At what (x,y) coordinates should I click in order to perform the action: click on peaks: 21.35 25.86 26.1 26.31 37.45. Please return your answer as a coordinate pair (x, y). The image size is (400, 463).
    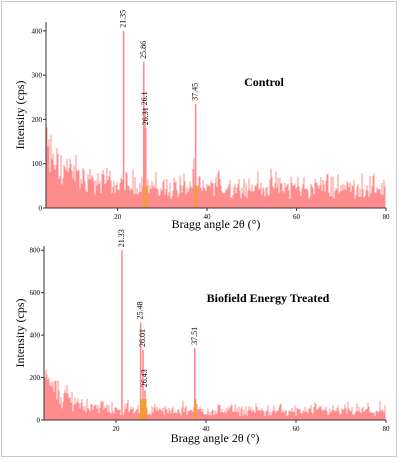
    Looking at the image, I should click on (159, 109).